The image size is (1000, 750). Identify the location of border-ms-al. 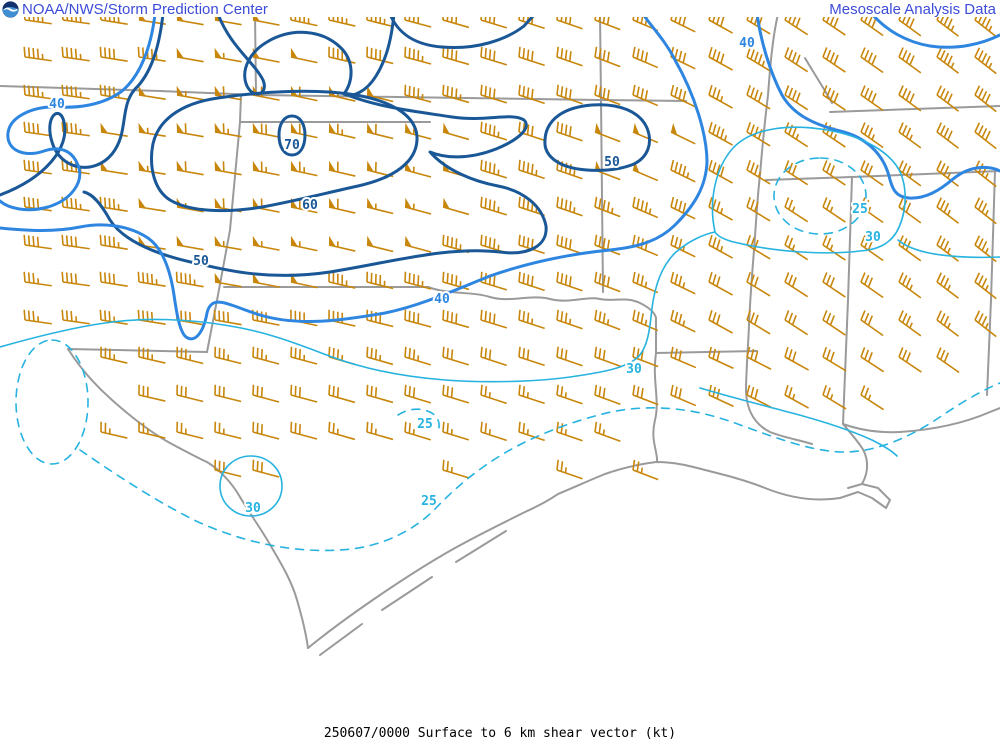
(847, 300).